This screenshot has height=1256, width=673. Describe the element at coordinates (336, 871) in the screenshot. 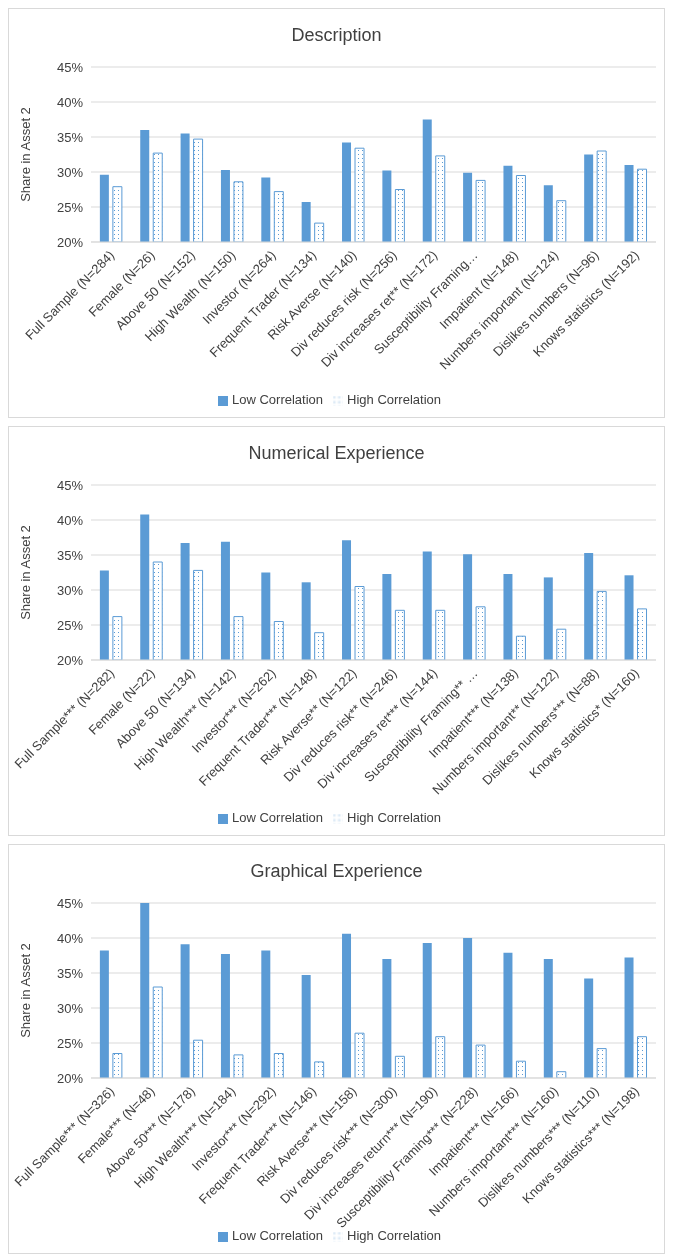

I see `chart-title: Graphical Experience` at that location.